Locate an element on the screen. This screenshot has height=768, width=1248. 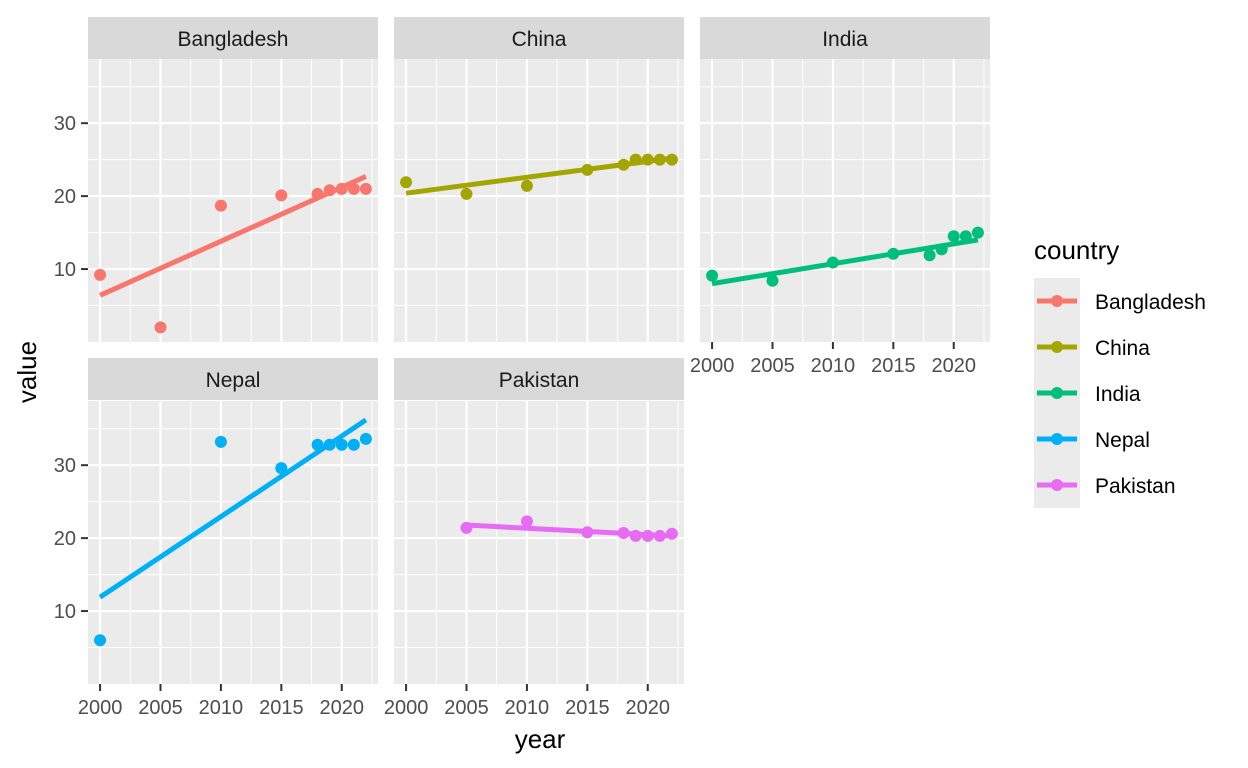
facet-strip-label: China is located at coordinates (539, 39).